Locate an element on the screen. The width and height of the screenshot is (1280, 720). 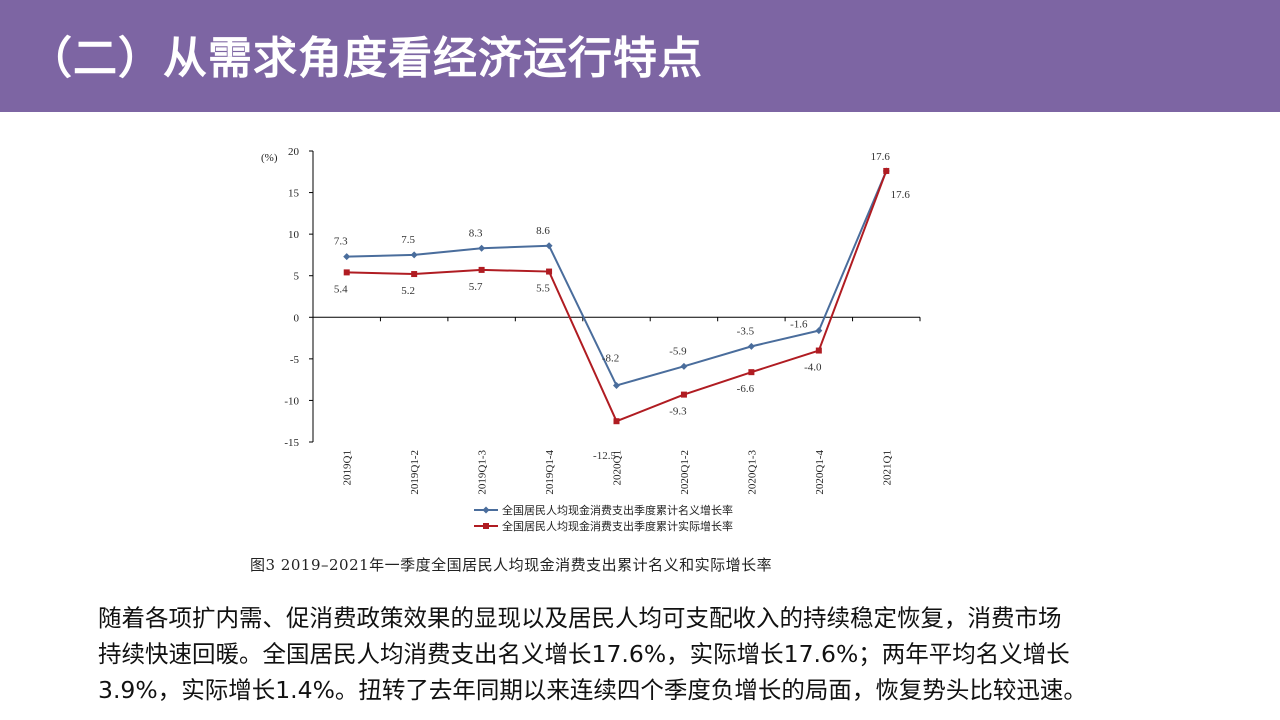
data-label: -8.2 is located at coordinates (610, 358).